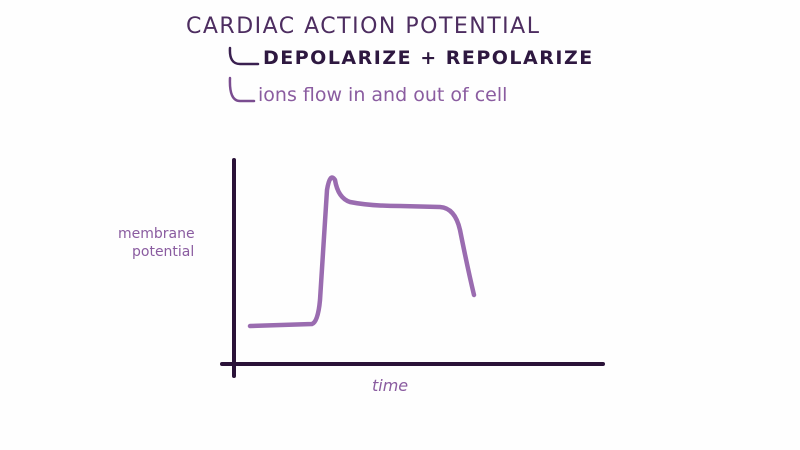 The image size is (800, 450). Describe the element at coordinates (156, 234) in the screenshot. I see `y-axis-label-line1: membrane` at that location.